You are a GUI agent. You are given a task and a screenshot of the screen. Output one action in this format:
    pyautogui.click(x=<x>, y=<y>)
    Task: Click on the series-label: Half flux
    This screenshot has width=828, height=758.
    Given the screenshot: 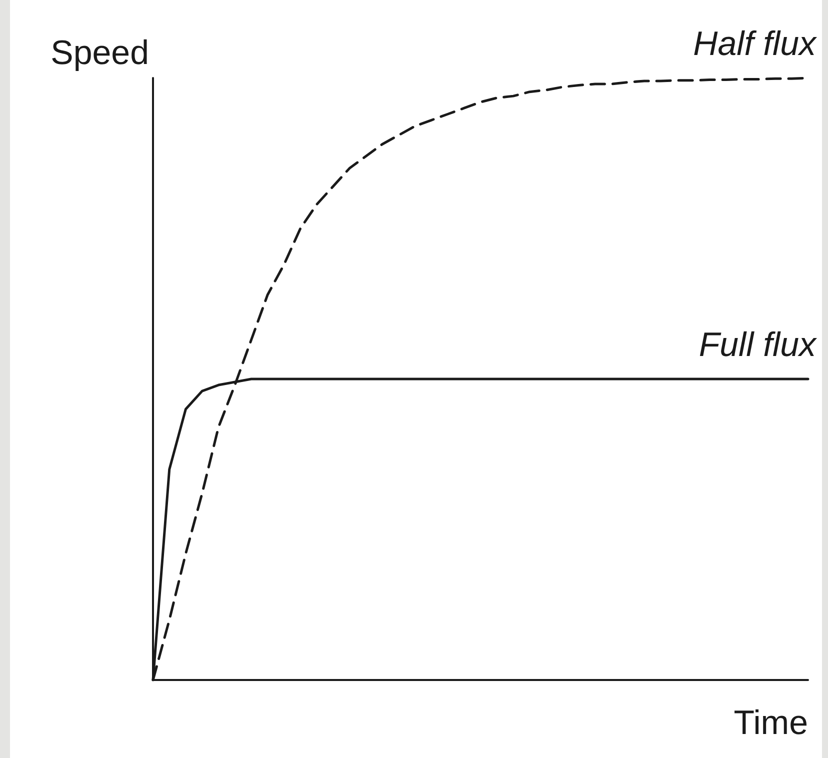 What is the action you would take?
    pyautogui.click(x=755, y=44)
    